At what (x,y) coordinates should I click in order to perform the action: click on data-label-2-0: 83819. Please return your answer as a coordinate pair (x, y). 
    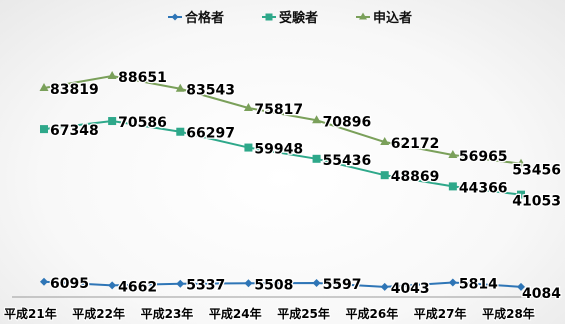
    Looking at the image, I should click on (74, 90).